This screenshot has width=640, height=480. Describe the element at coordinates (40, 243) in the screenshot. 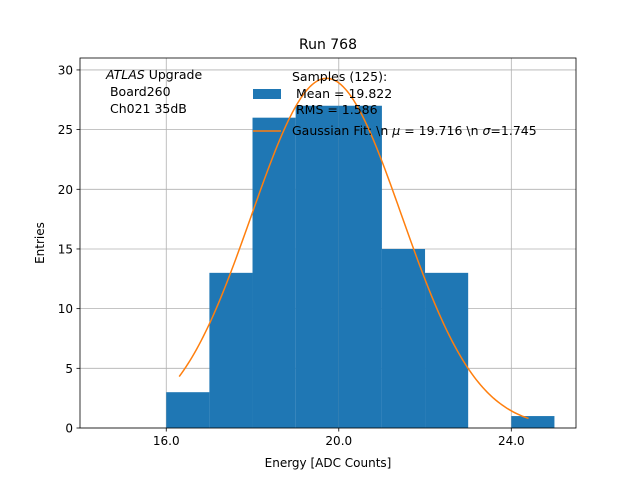

I see `y-axis-label: Entries` at that location.